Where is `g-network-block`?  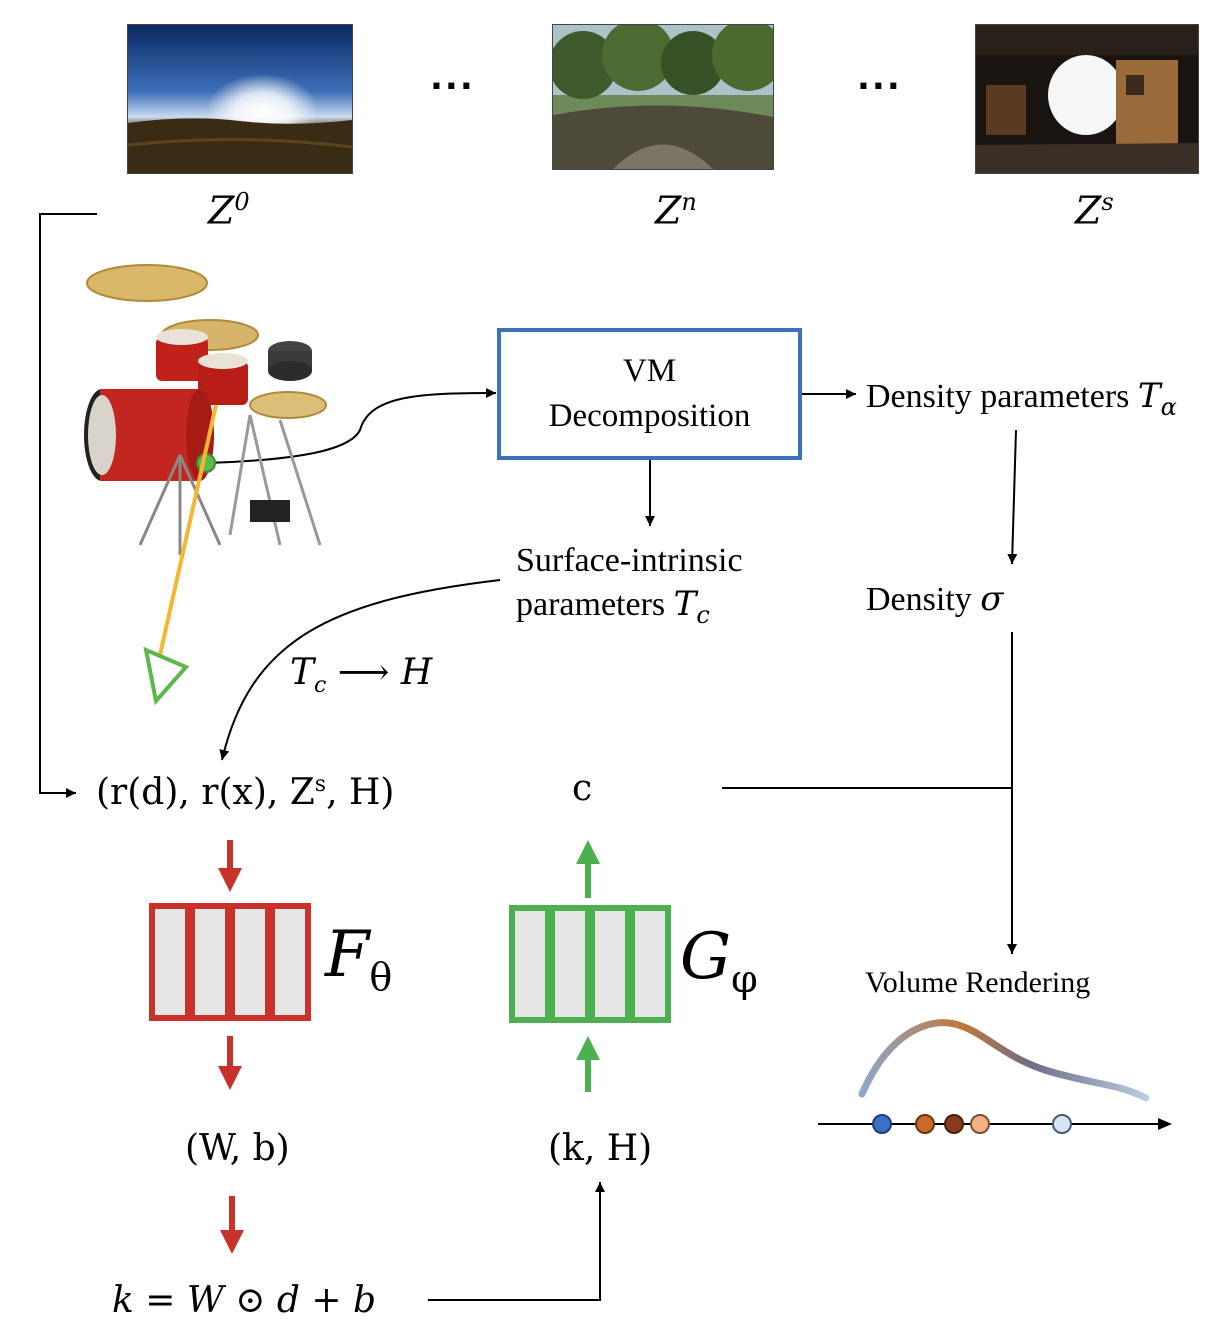 g-network-block is located at coordinates (590, 966).